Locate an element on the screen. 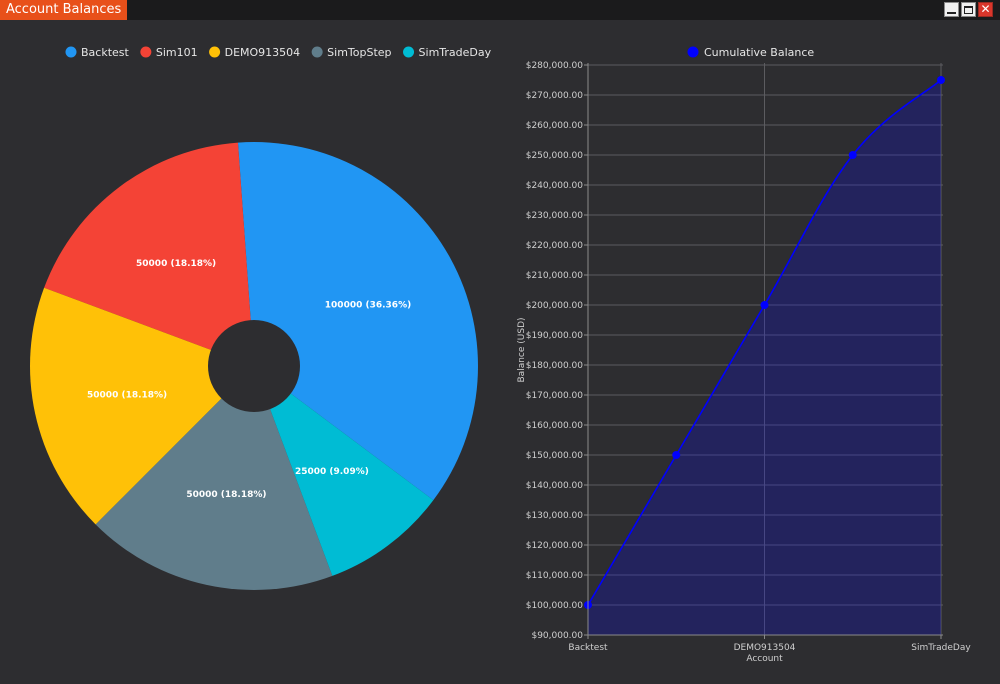 The width and height of the screenshot is (1000, 684). pie-slice-simtradeday is located at coordinates (344, 471).